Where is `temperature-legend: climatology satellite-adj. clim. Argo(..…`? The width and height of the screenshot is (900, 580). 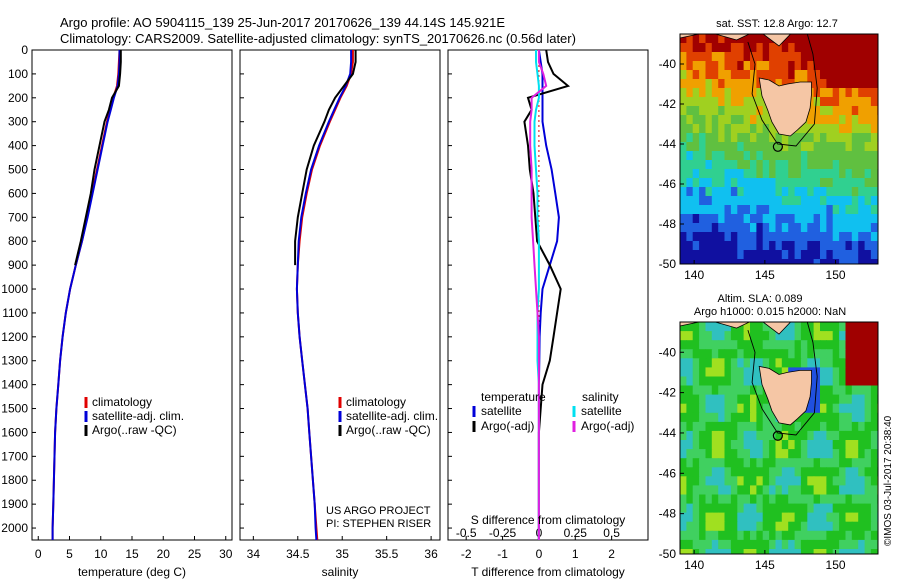 temperature-legend: climatology satellite-adj. clim. Argo(..… is located at coordinates (134, 416).